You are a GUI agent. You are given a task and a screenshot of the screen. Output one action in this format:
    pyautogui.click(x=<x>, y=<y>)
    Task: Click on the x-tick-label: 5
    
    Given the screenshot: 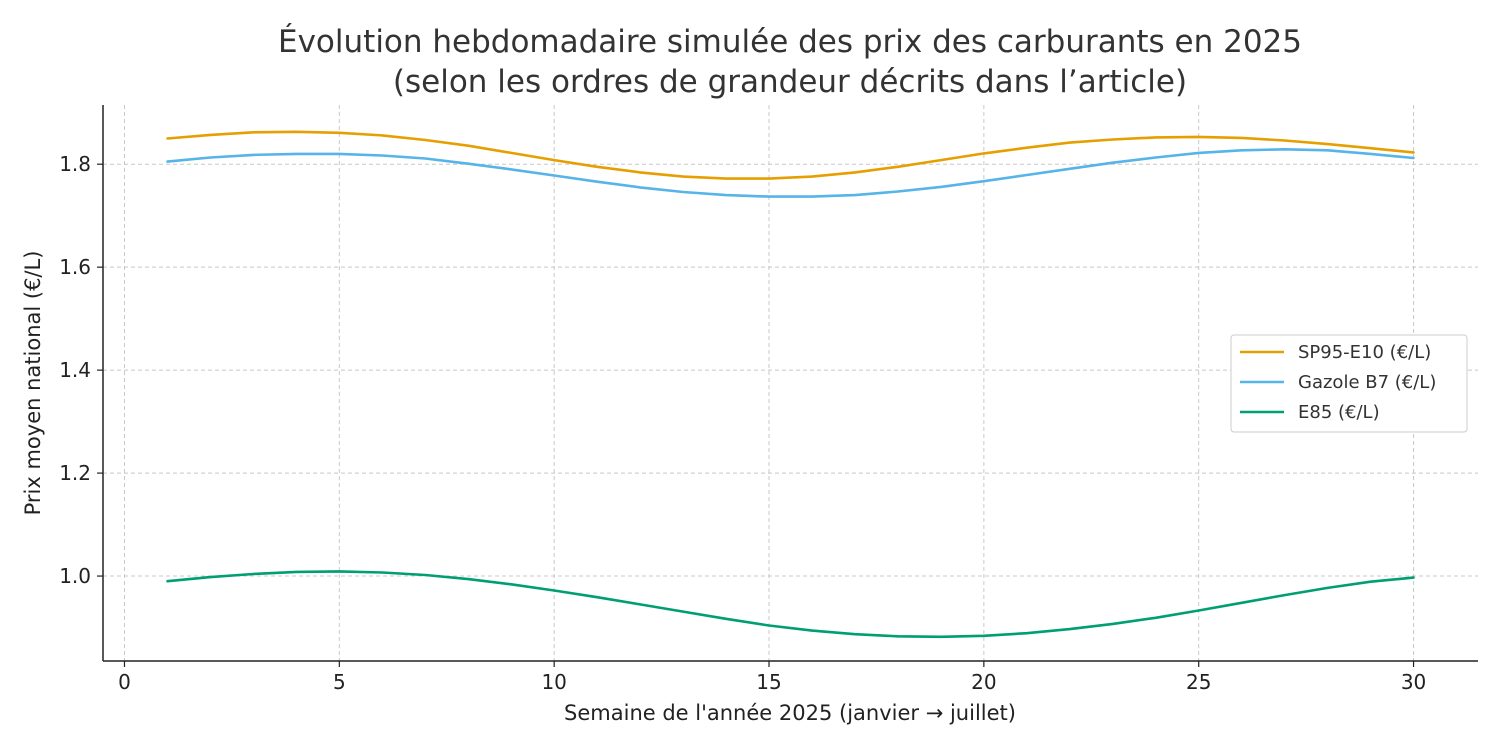 What is the action you would take?
    pyautogui.click(x=339, y=682)
    